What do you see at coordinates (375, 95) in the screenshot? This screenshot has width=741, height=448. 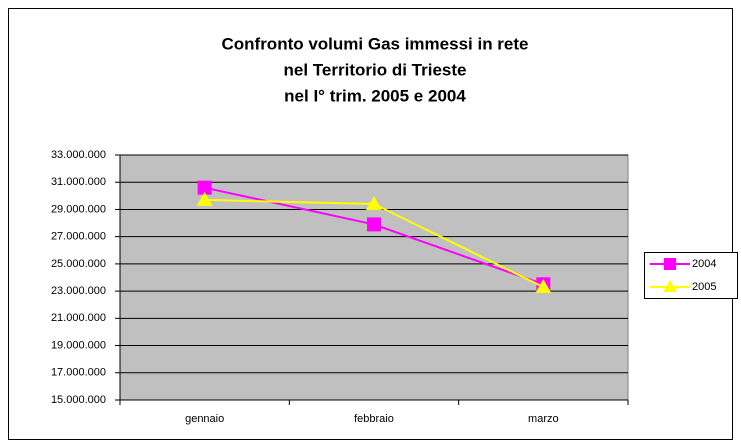 I see `chart-title: nel I° trim. 2005 e 2004` at bounding box center [375, 95].